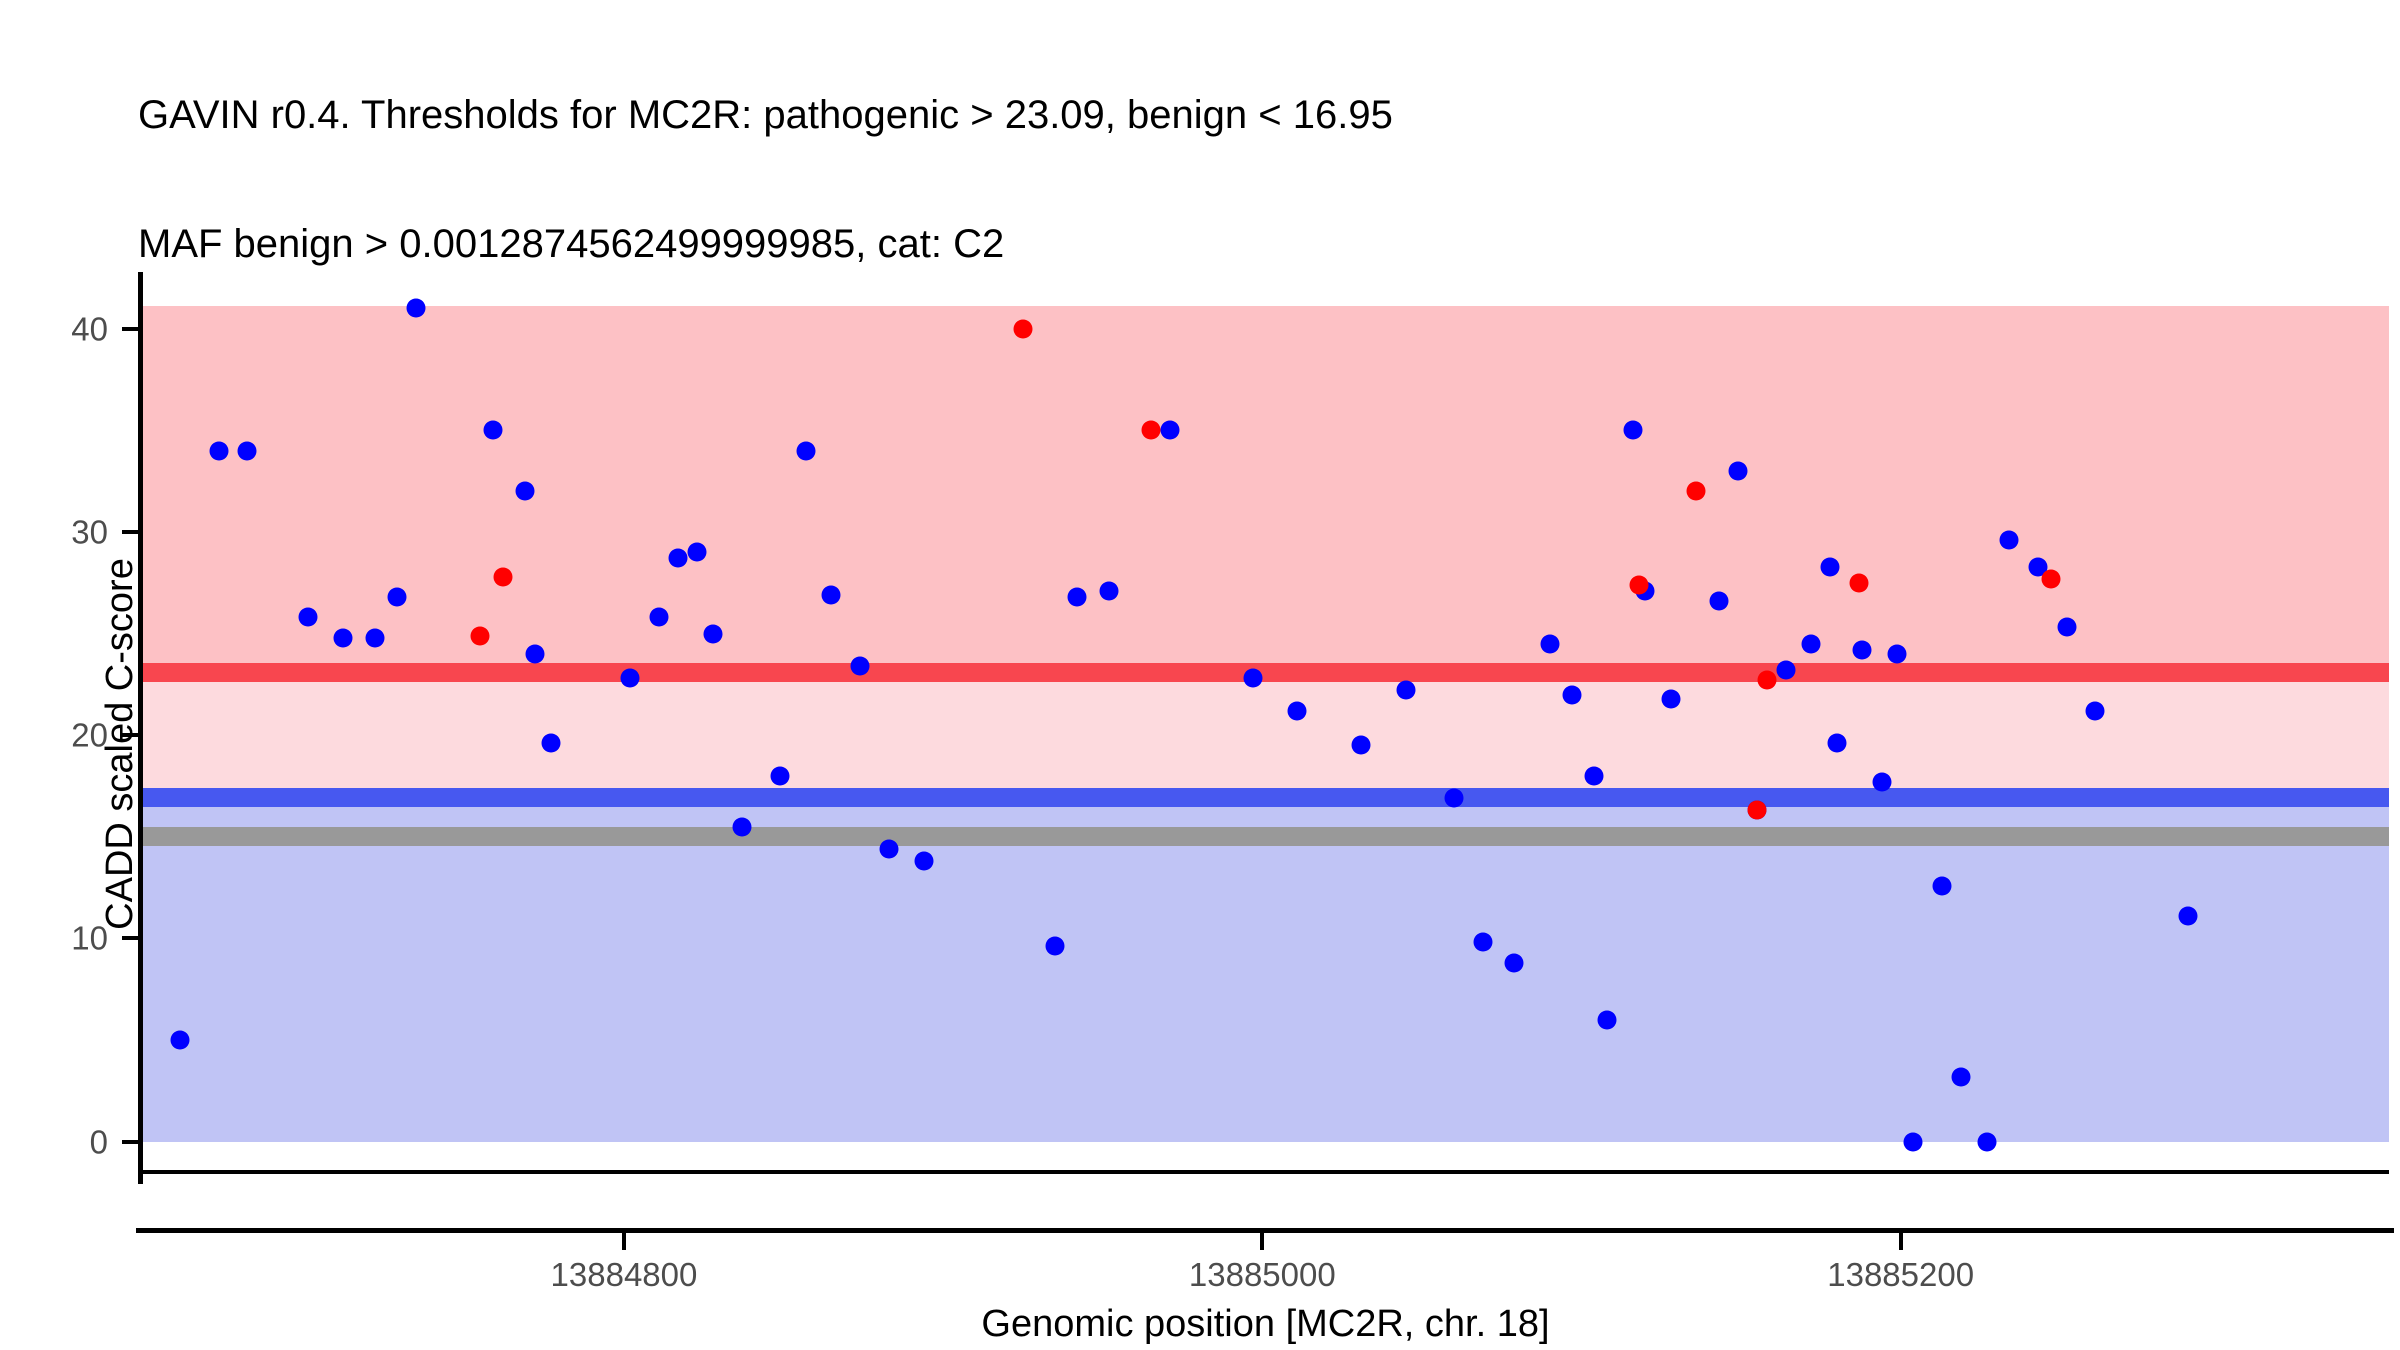 This screenshot has width=2400, height=1350. I want to click on x-tick-label: 13884800, so click(624, 1274).